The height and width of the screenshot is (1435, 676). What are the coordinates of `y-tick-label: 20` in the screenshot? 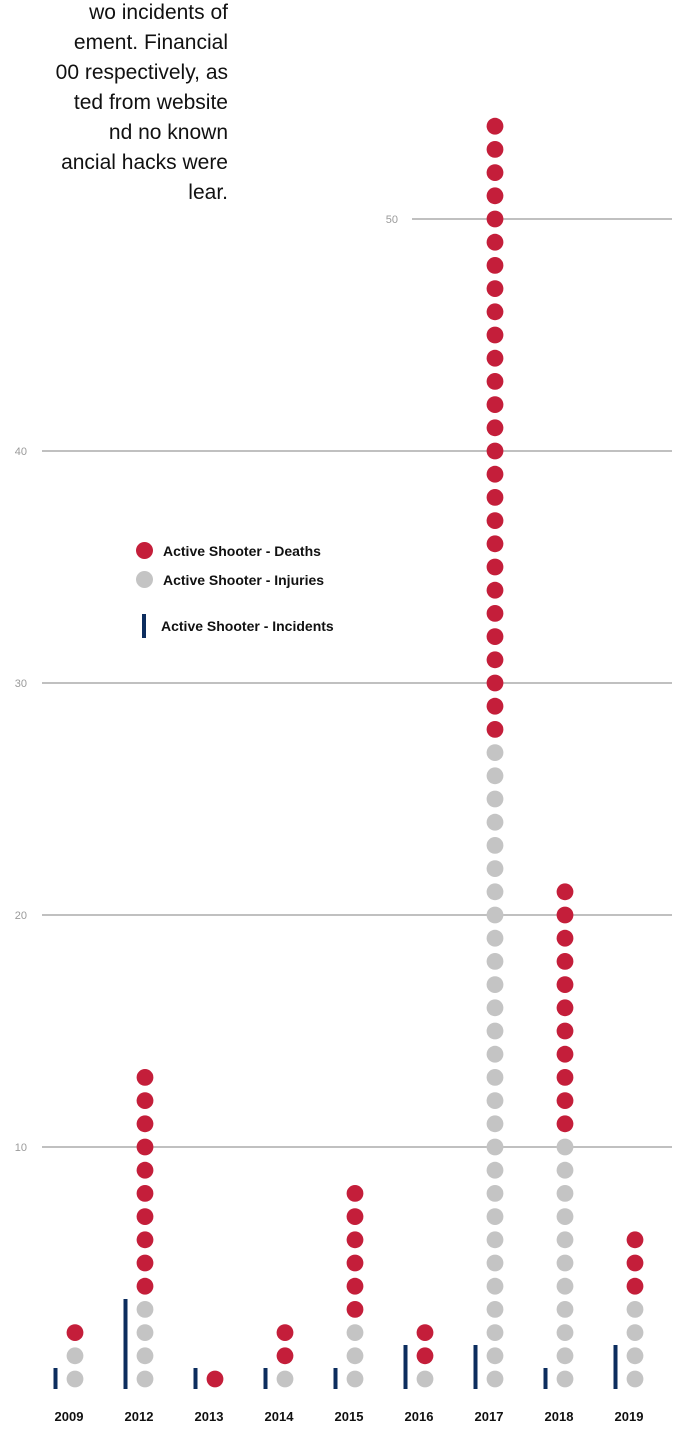 It's located at (21, 916).